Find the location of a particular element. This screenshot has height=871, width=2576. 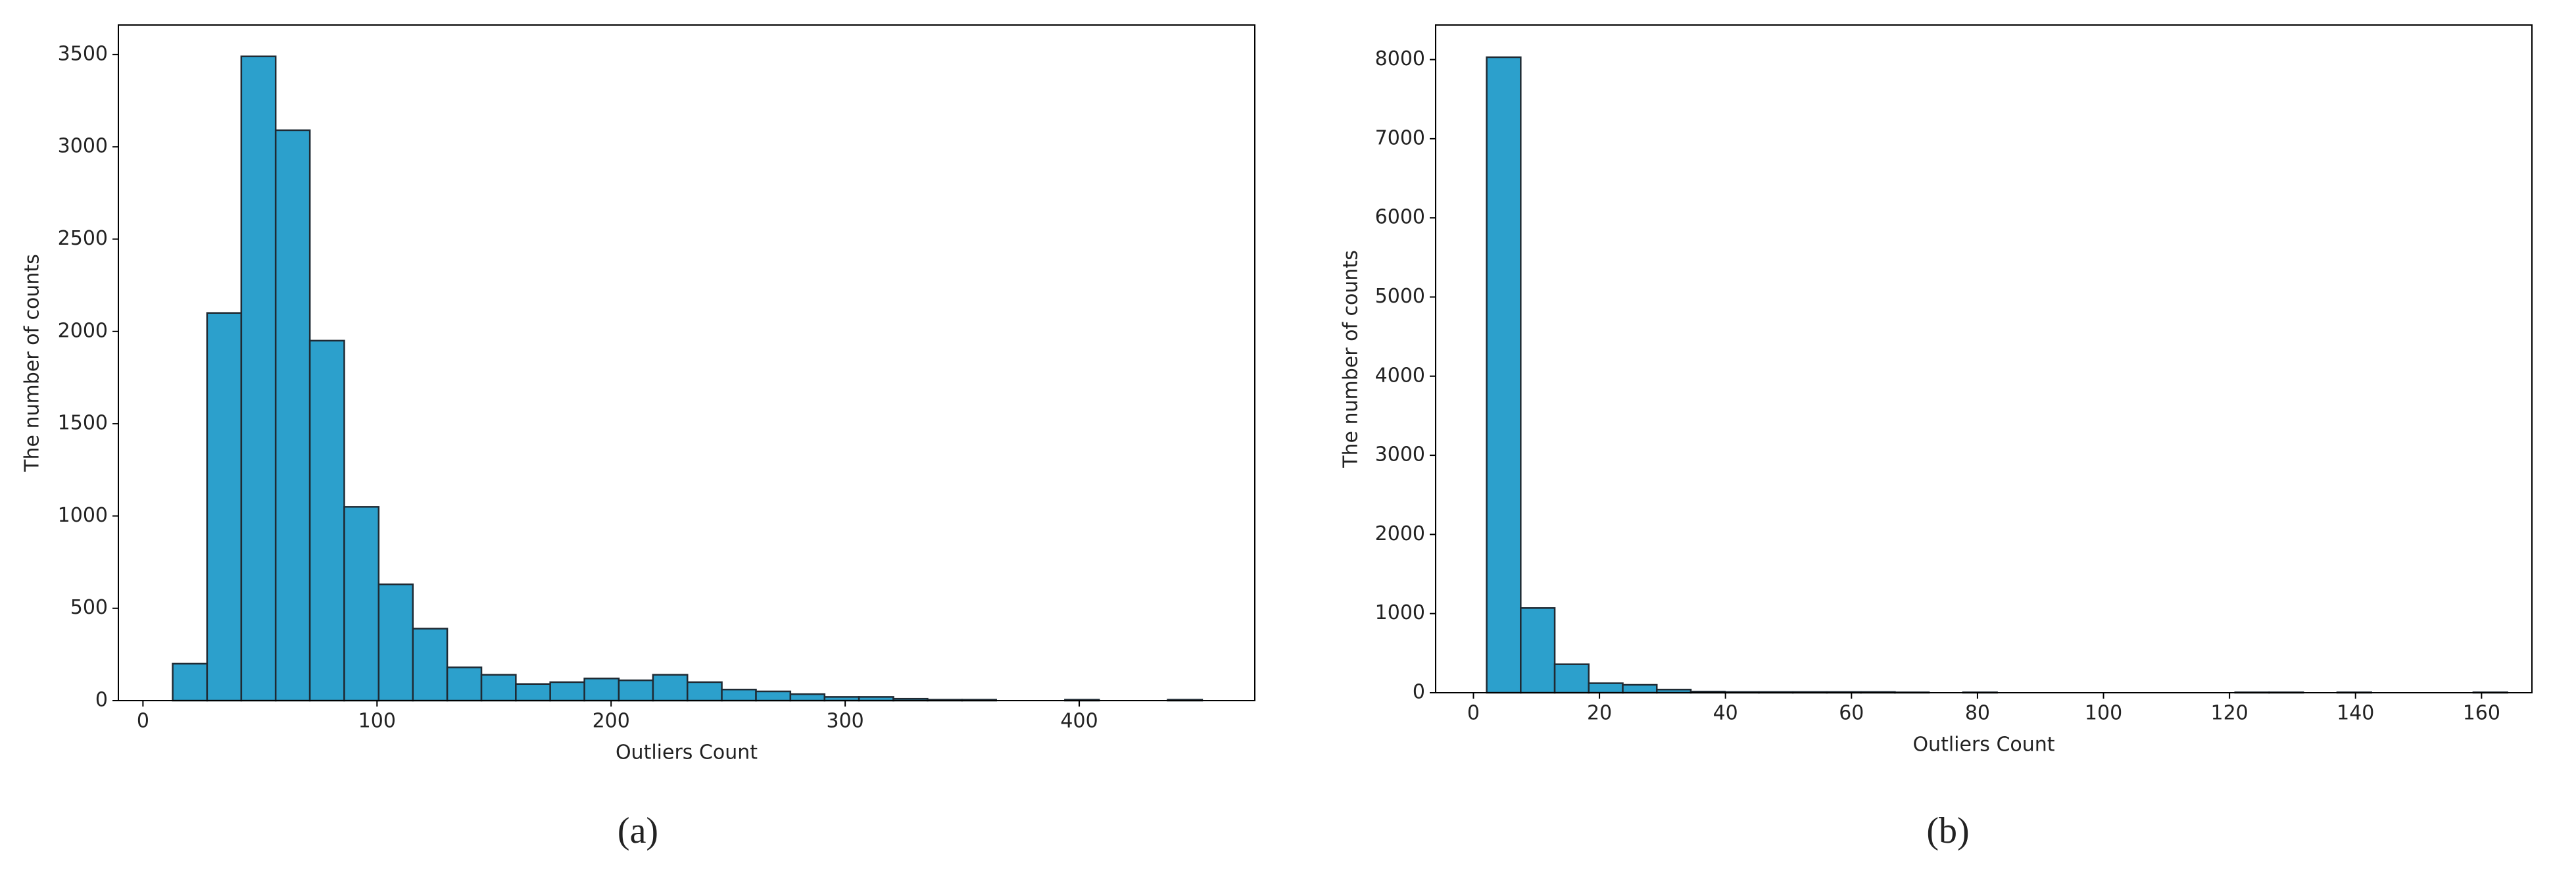

y-tick-label: 4000 is located at coordinates (1400, 375).